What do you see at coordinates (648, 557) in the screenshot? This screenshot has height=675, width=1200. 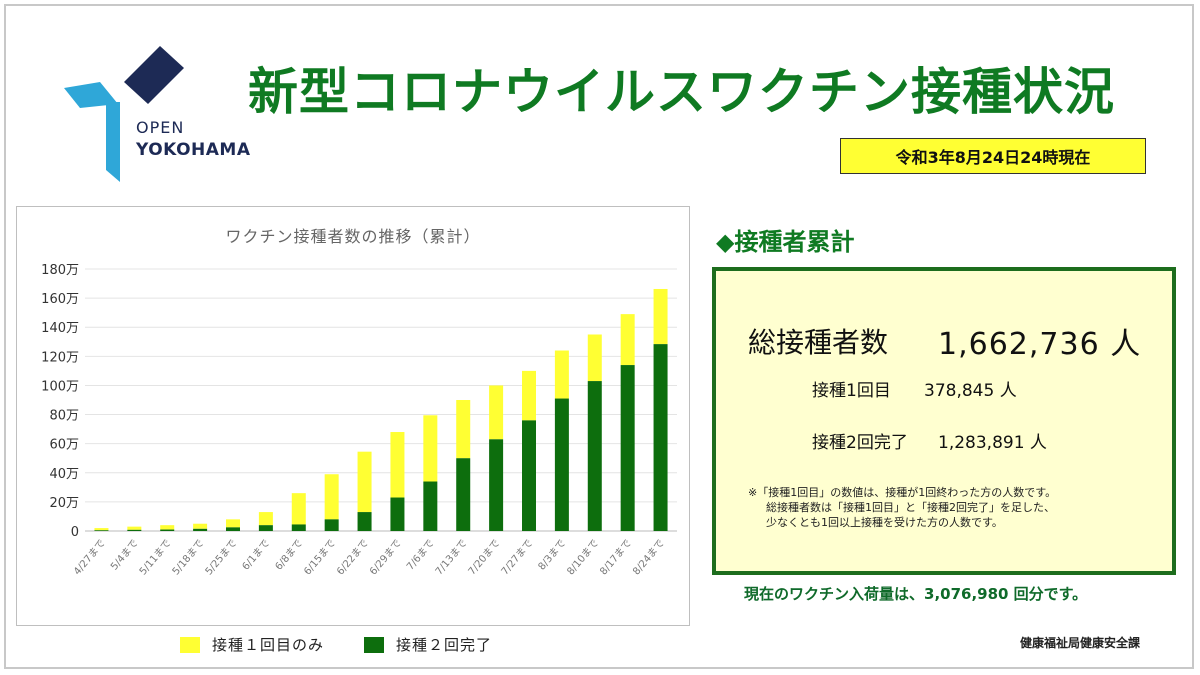 I see `x-tick-label: 8/24まで` at bounding box center [648, 557].